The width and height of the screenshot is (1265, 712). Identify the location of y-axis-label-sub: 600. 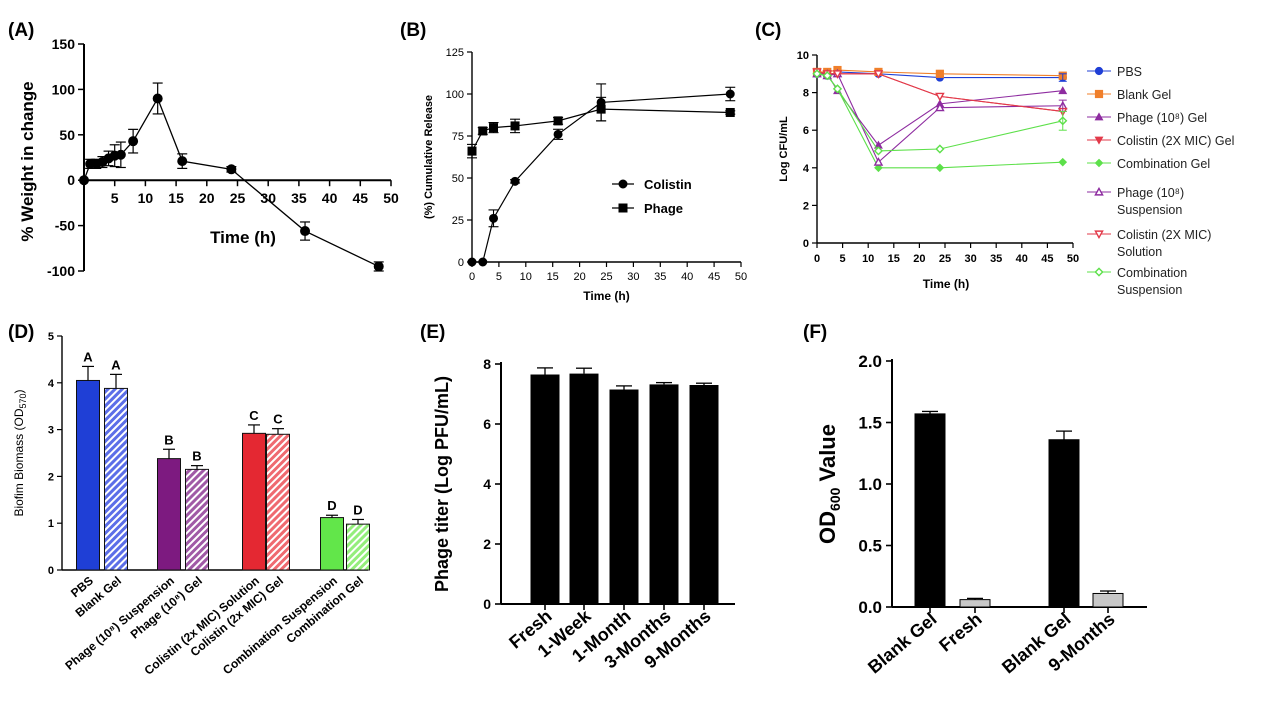
(835, 499).